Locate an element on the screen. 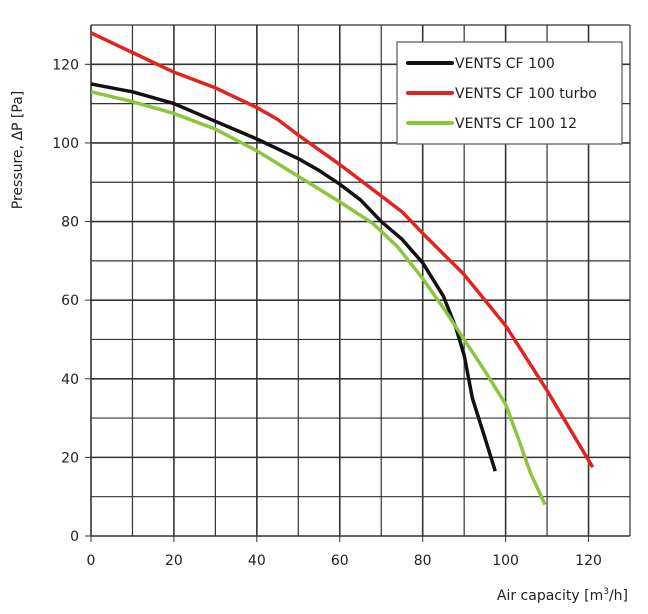 Image resolution: width=648 pixels, height=614 pixels. y-axis-label: Pressure, ΔP [Pa] is located at coordinates (18, 150).